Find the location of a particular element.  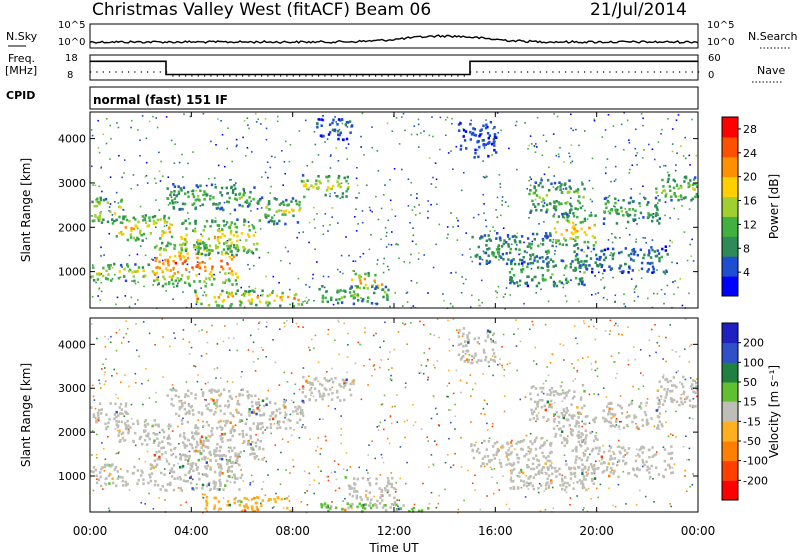

power-cbtick-label-6: 28 is located at coordinates (750, 129).